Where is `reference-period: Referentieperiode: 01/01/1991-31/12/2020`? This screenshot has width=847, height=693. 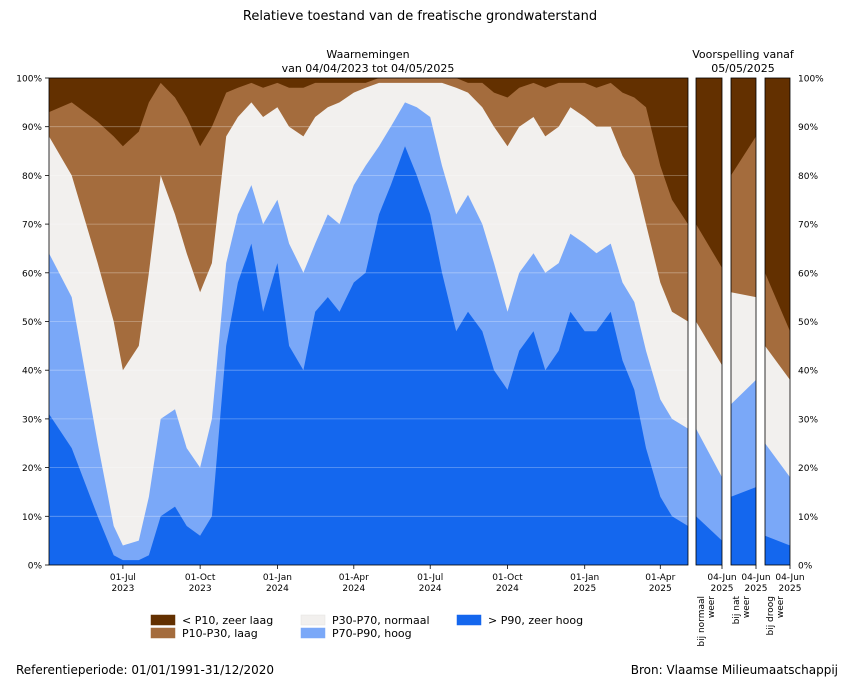
reference-period: Referentieperiode: 01/01/1991-31/12/2020 is located at coordinates (145, 670).